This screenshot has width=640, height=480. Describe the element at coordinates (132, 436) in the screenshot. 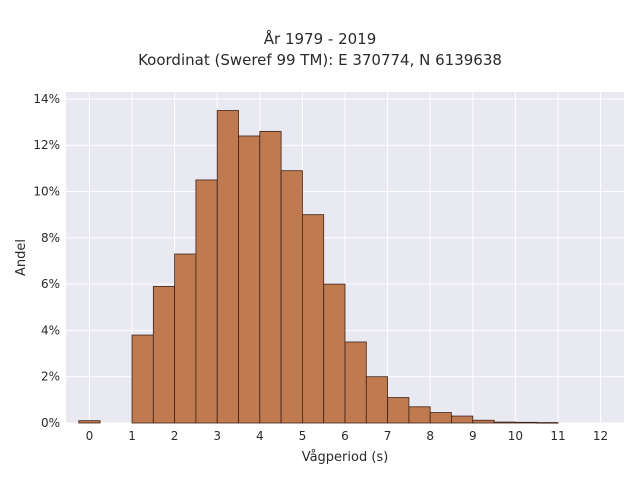

I see `x-tick-label: 1` at that location.